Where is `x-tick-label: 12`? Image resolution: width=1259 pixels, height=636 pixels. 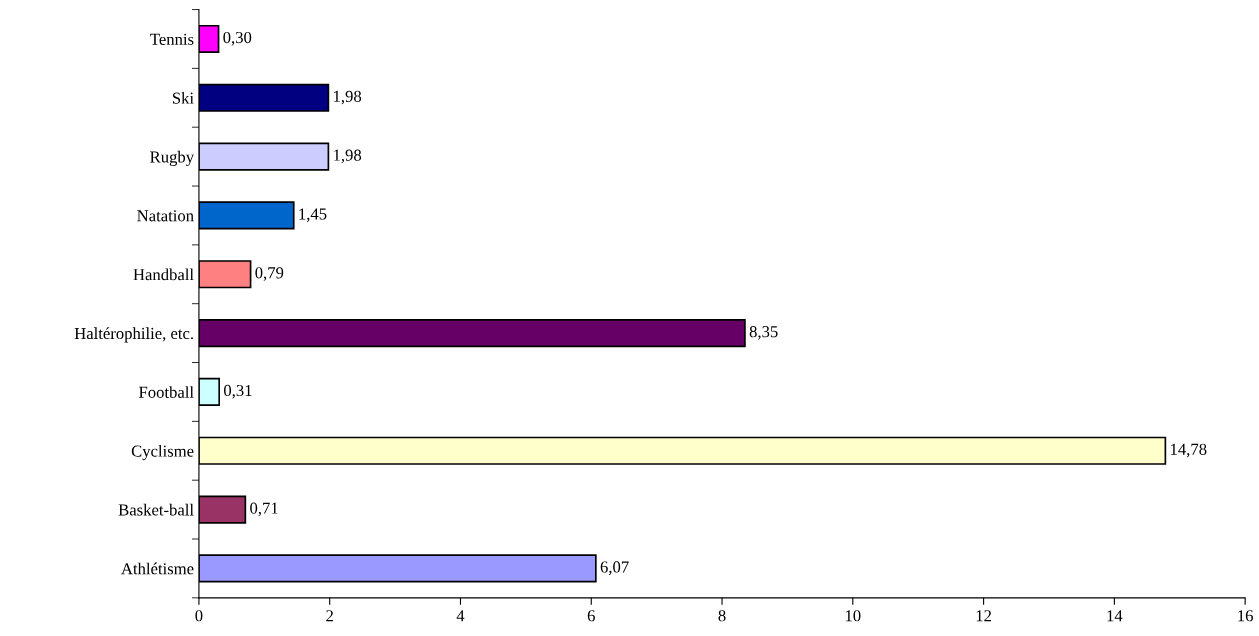
x-tick-label: 12 is located at coordinates (984, 616).